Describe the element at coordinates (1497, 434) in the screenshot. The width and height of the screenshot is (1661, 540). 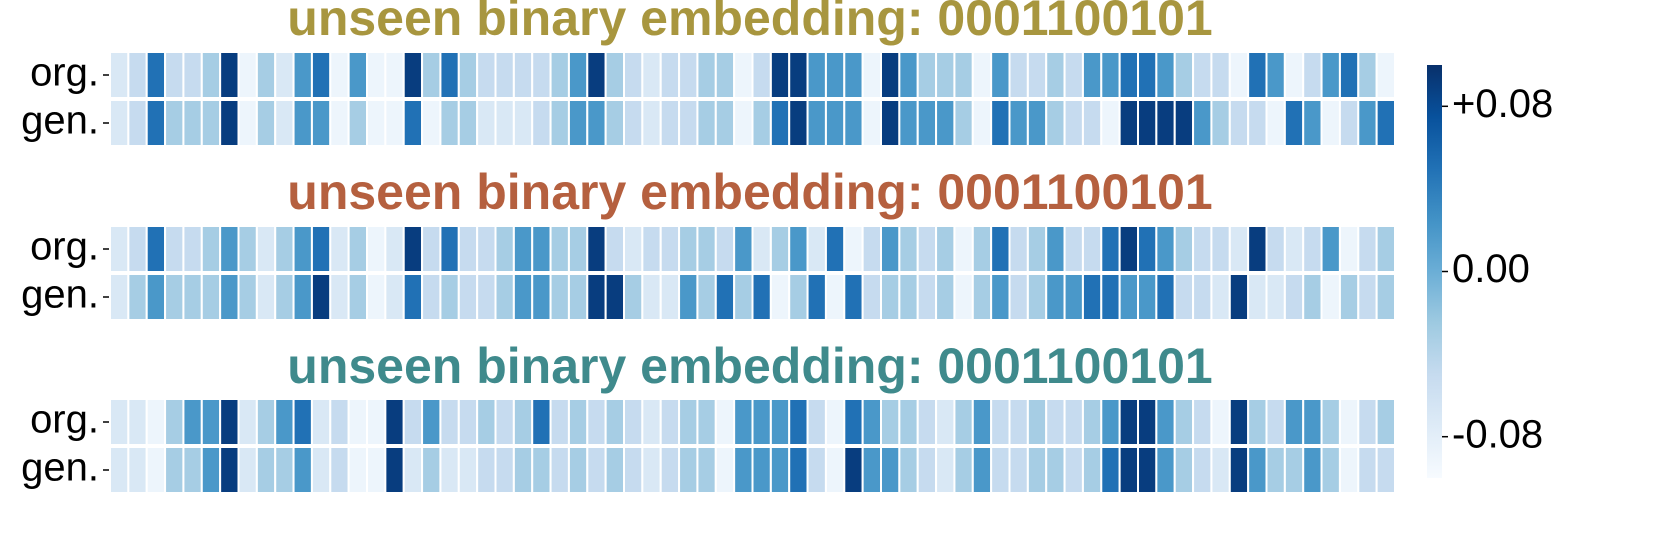
I see `colorbar-tick-label: -0.08` at that location.